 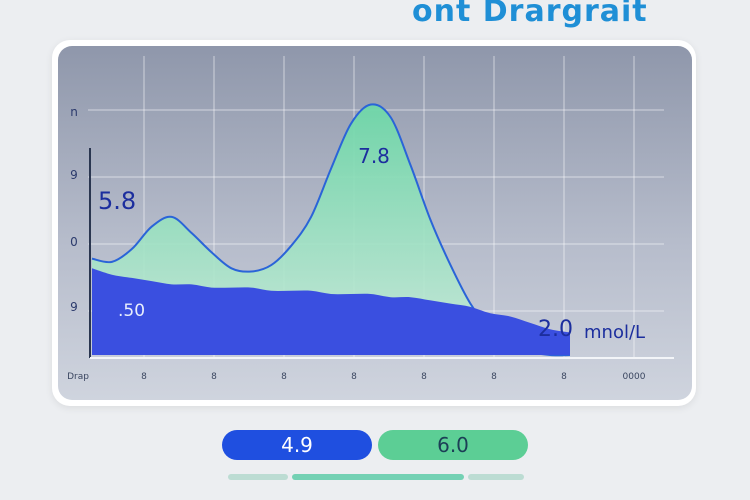 What do you see at coordinates (634, 377) in the screenshot?
I see `x-tick-label-8: 0000` at bounding box center [634, 377].